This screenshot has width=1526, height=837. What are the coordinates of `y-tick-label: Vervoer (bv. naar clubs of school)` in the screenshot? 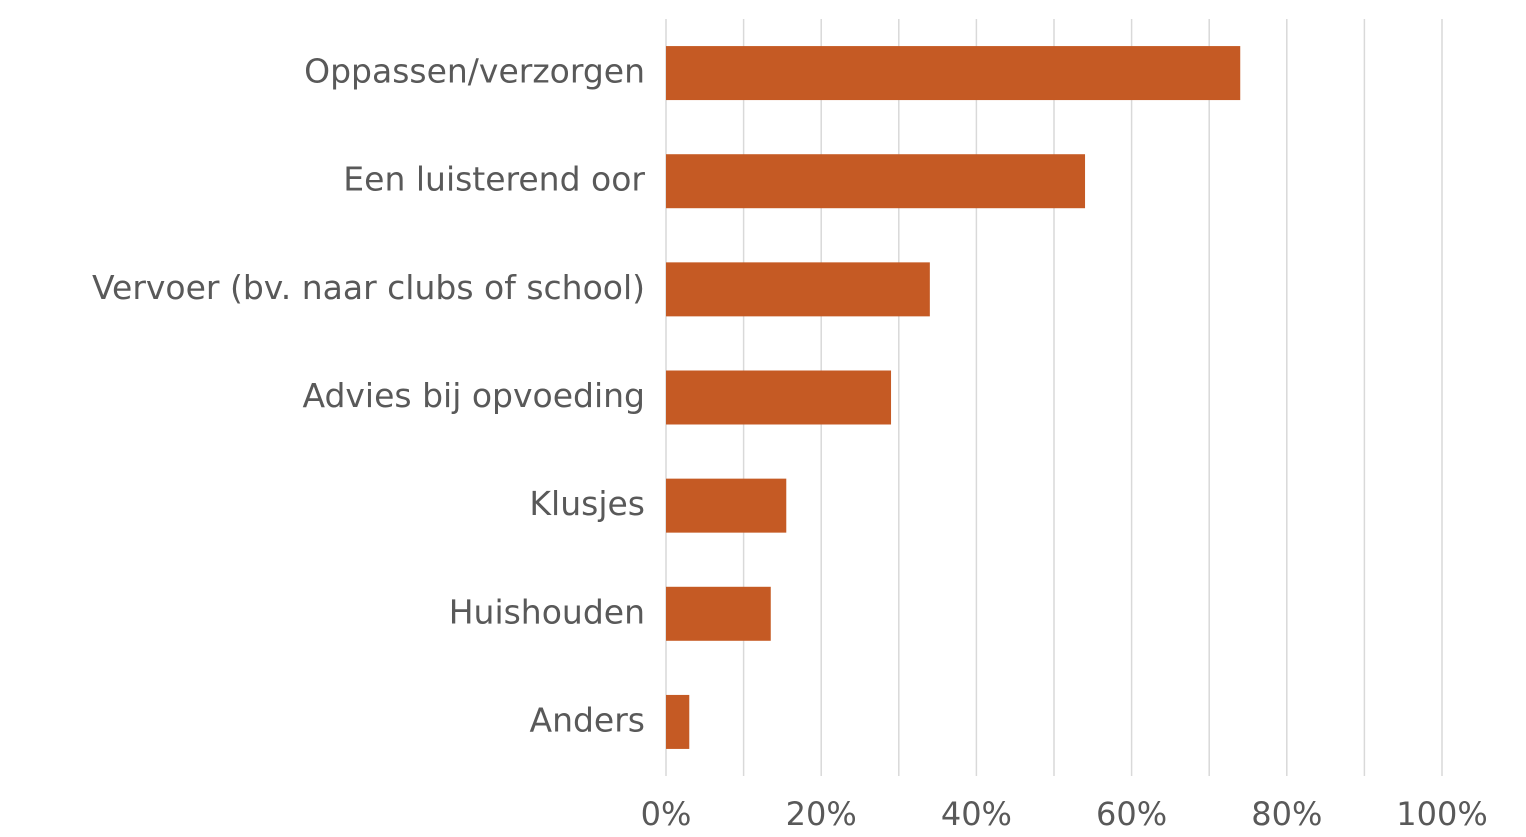 It's located at (368, 287).